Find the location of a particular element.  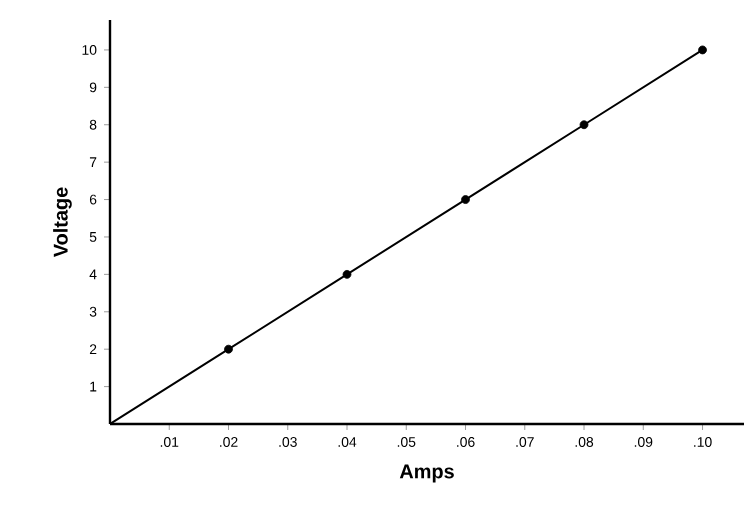

y-axis-title: Voltage is located at coordinates (62, 222).